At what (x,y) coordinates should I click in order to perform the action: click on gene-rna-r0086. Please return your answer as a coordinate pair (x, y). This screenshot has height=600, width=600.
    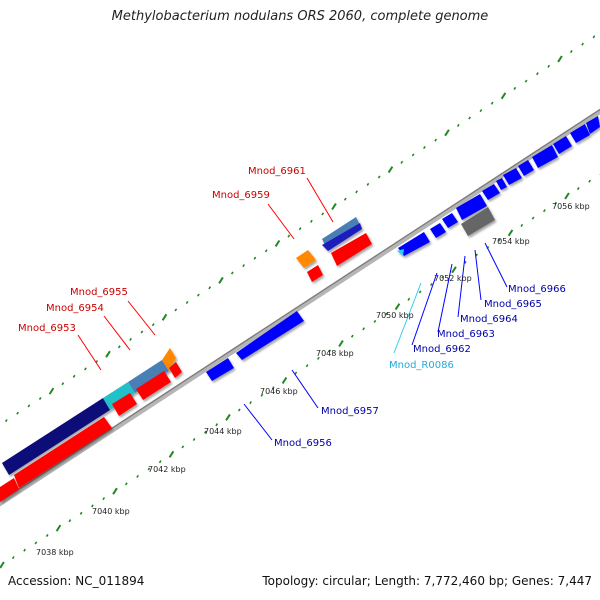
    Looking at the image, I should click on (400, 252).